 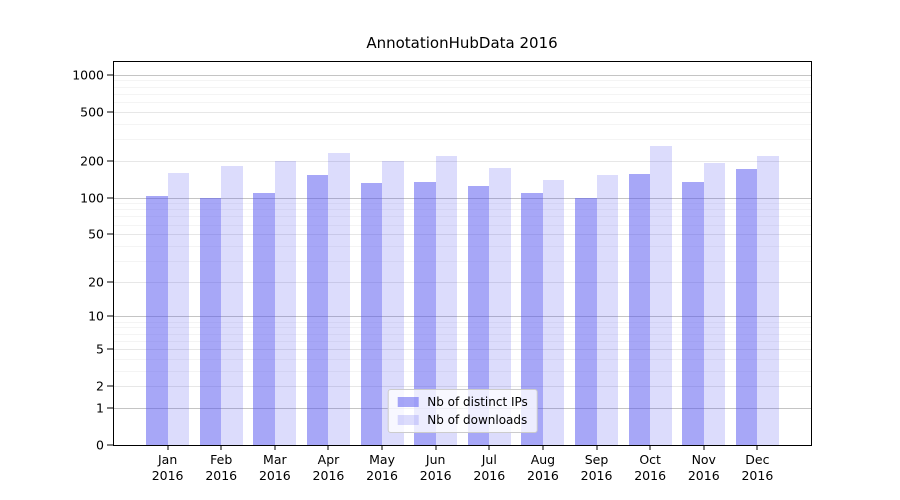 What do you see at coordinates (532, 319) in the screenshot?
I see `bar-distinct-ips-aug` at bounding box center [532, 319].